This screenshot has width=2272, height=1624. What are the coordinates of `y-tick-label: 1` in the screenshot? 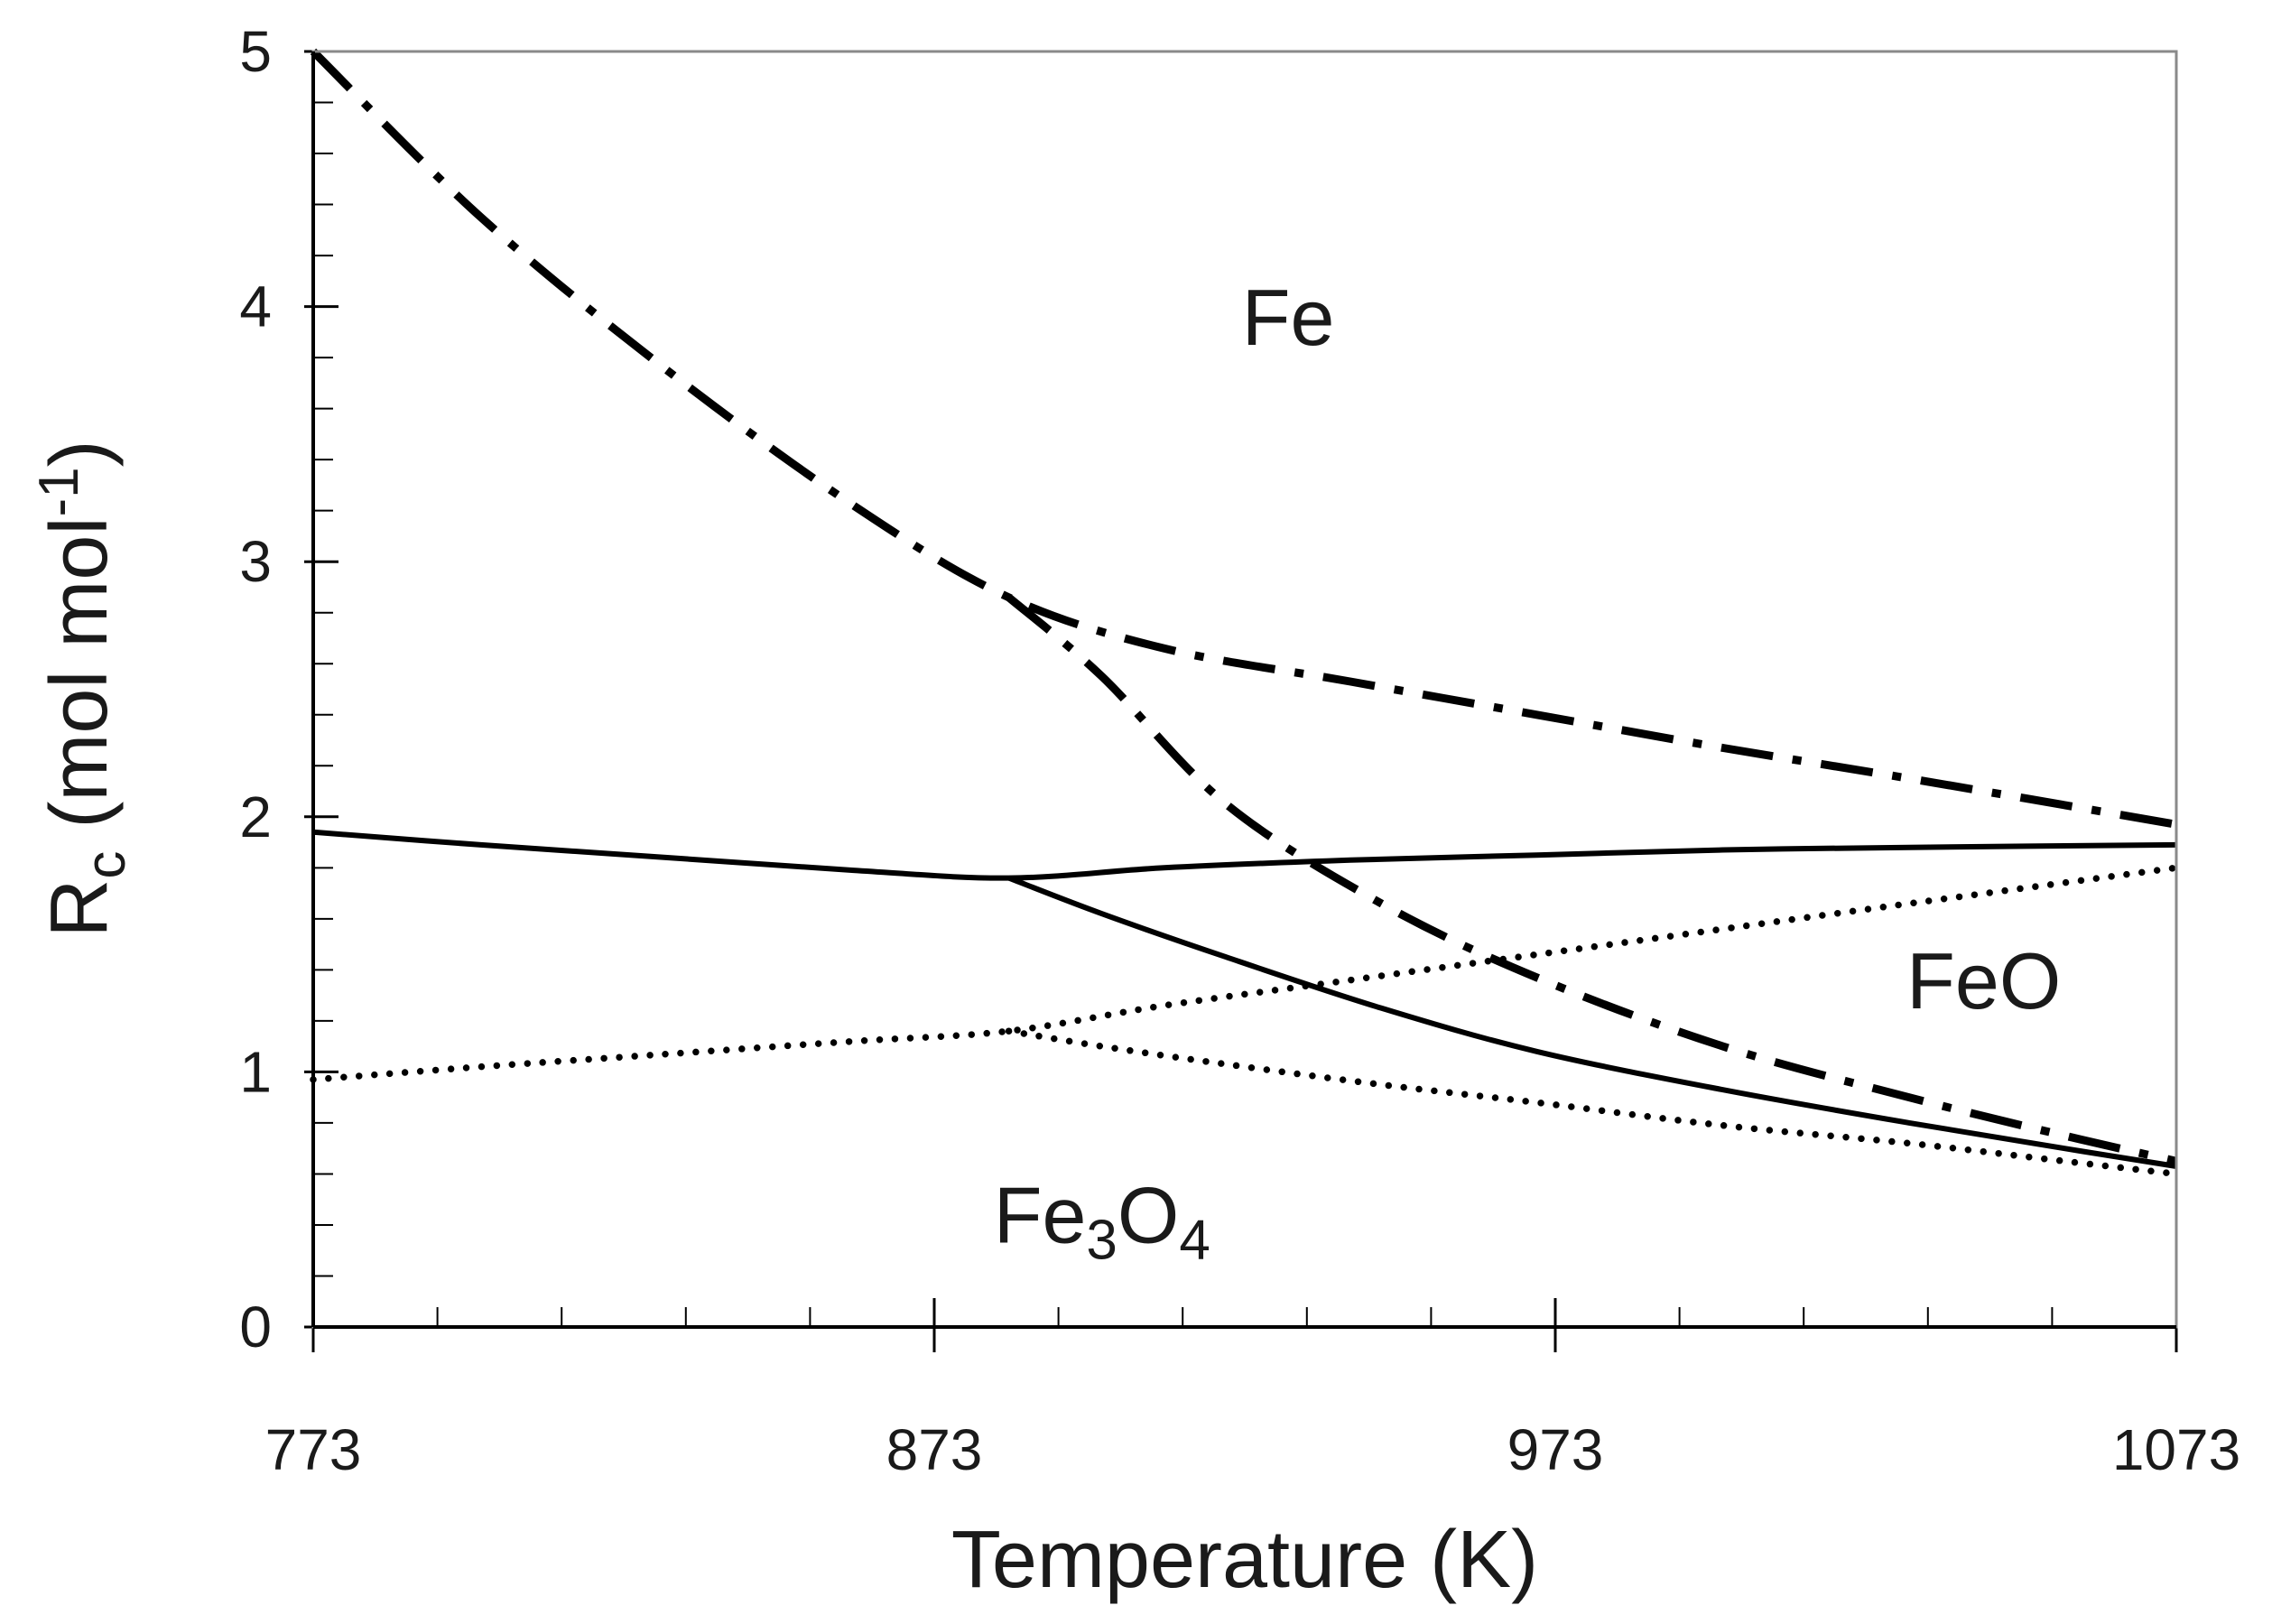 It's located at (255, 1071).